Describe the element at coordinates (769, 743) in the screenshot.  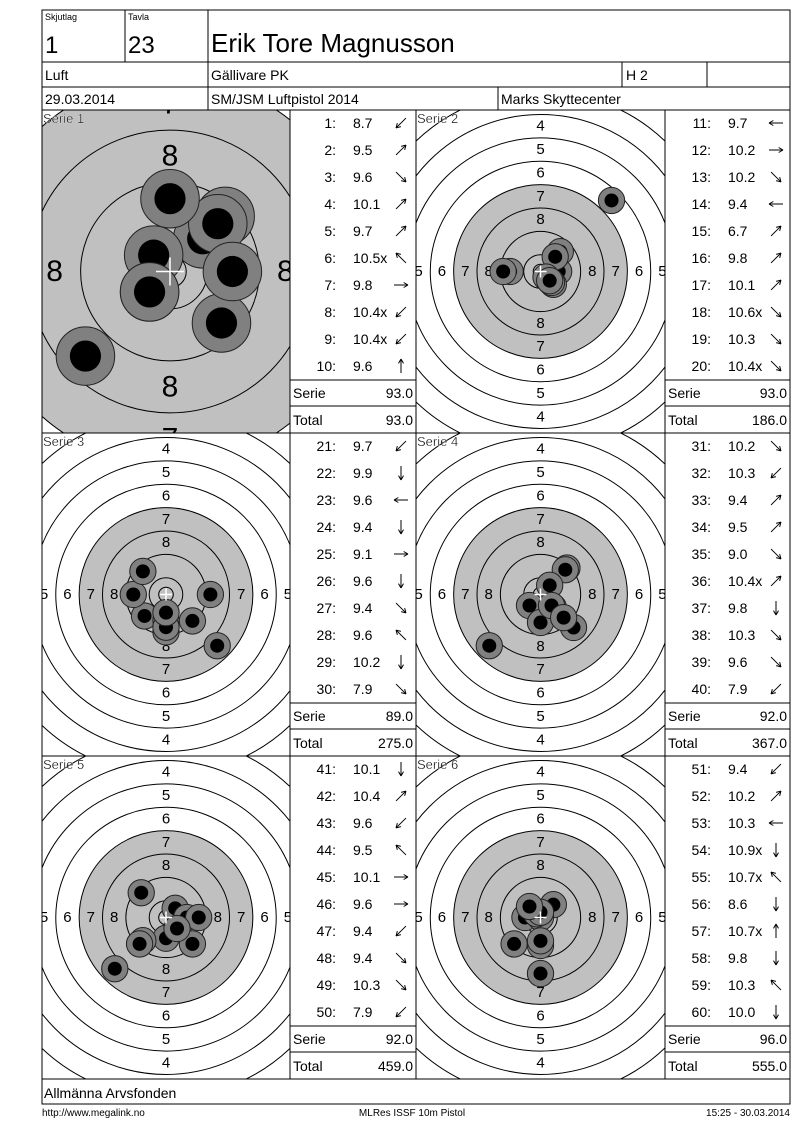
I see `total-sum: 367.0` at that location.